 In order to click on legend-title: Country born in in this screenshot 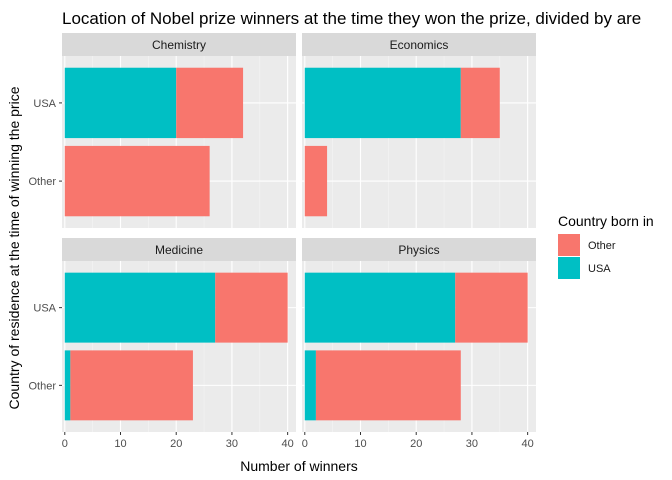, I will do `click(606, 221)`.